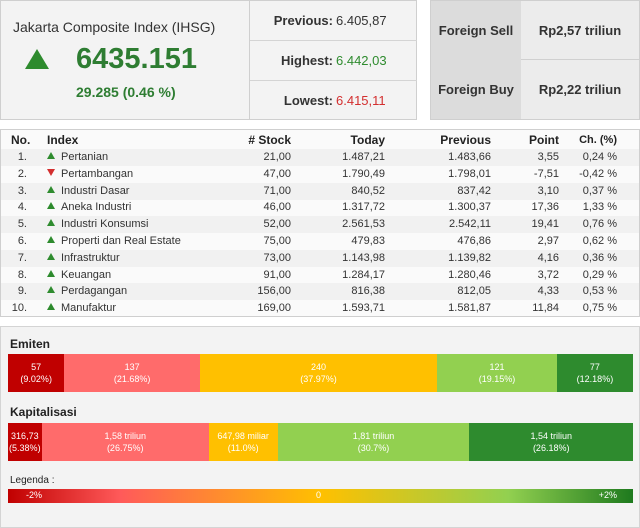 This screenshot has height=528, width=640. What do you see at coordinates (36, 379) in the screenshot?
I see `segment-percent: (9.02%)` at bounding box center [36, 379].